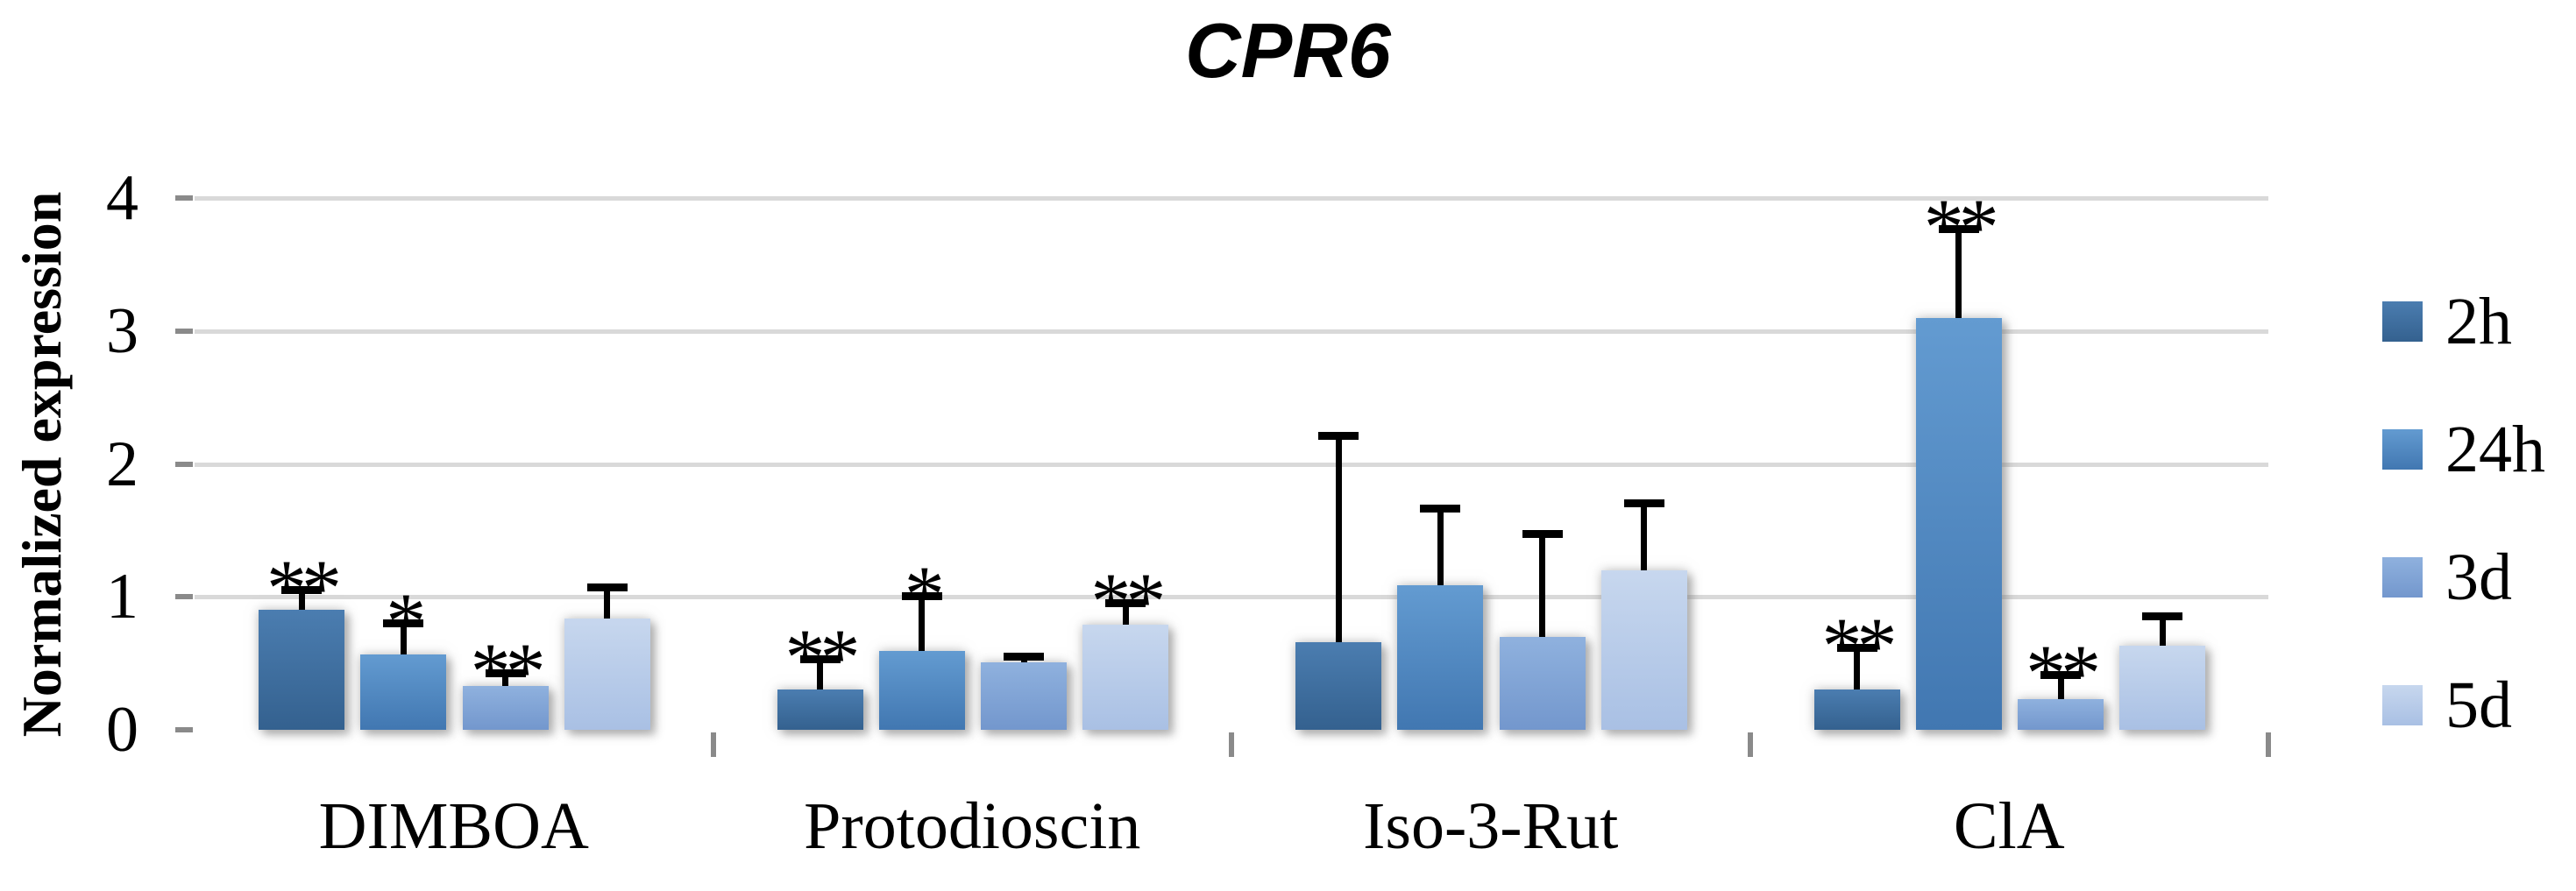 Image resolution: width=2576 pixels, height=891 pixels. What do you see at coordinates (454, 826) in the screenshot?
I see `category-label: DIMBOA` at bounding box center [454, 826].